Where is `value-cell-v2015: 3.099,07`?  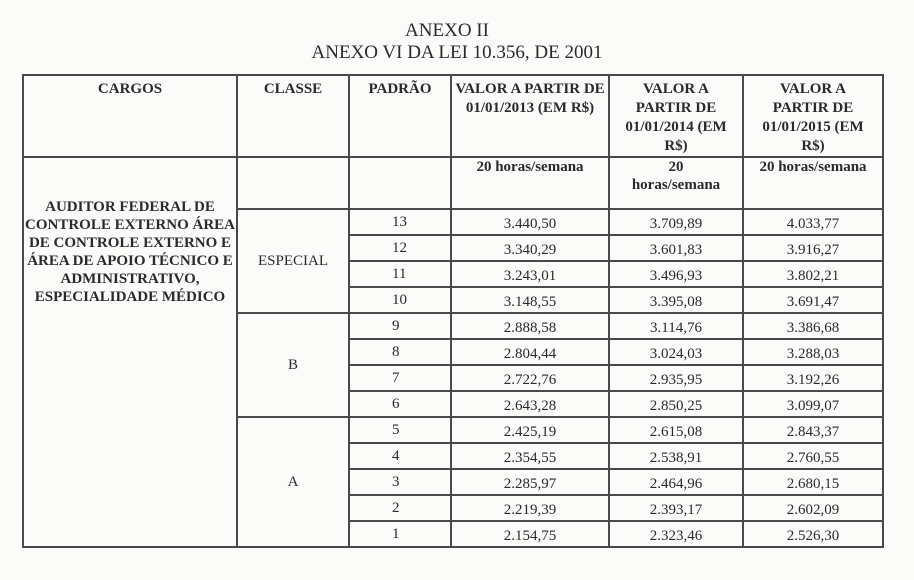
value-cell-v2015: 3.099,07 is located at coordinates (813, 404).